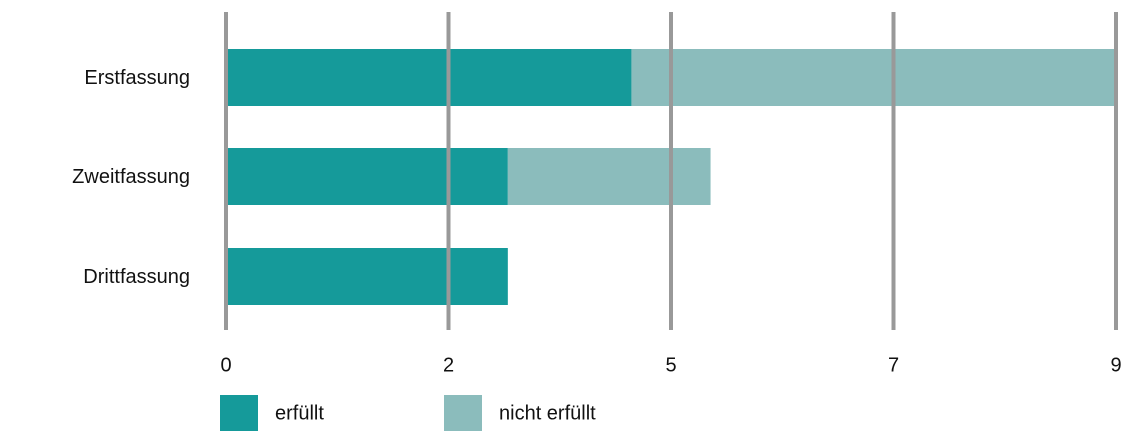 The image size is (1132, 431). I want to click on legend-label: erfüllt, so click(299, 413).